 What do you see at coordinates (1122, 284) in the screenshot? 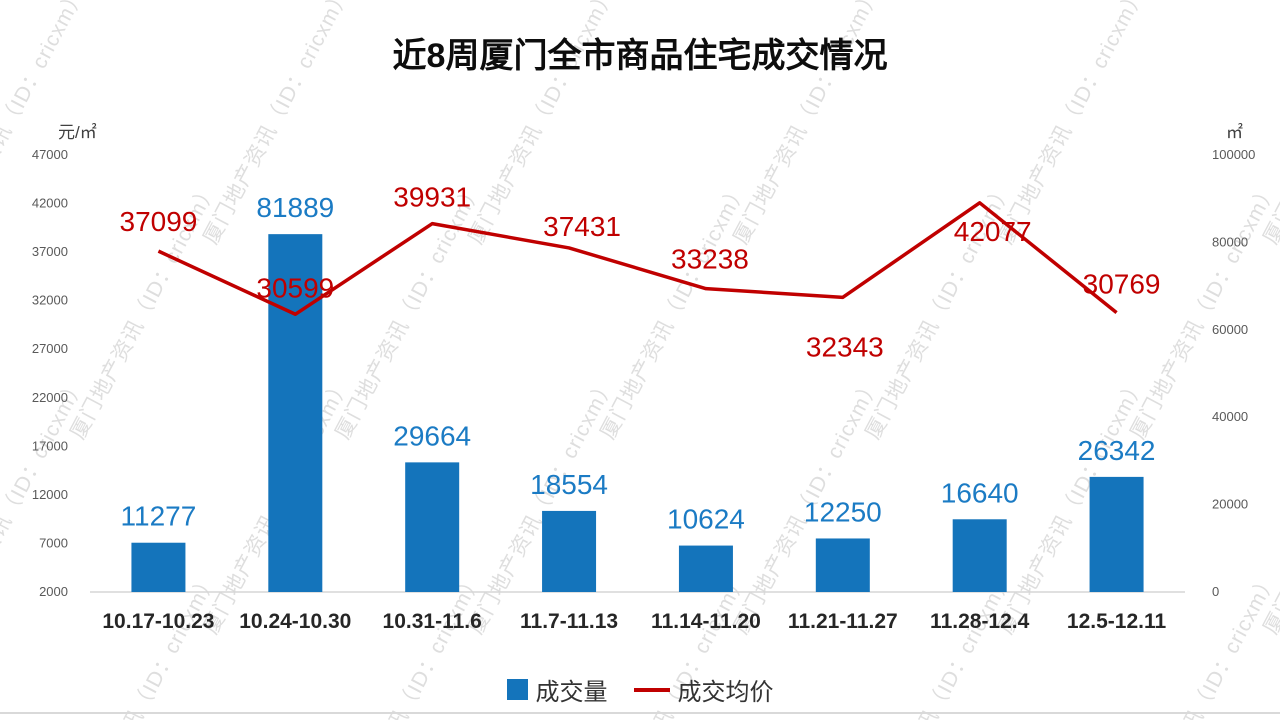
I see `line-value-label: 30769` at bounding box center [1122, 284].